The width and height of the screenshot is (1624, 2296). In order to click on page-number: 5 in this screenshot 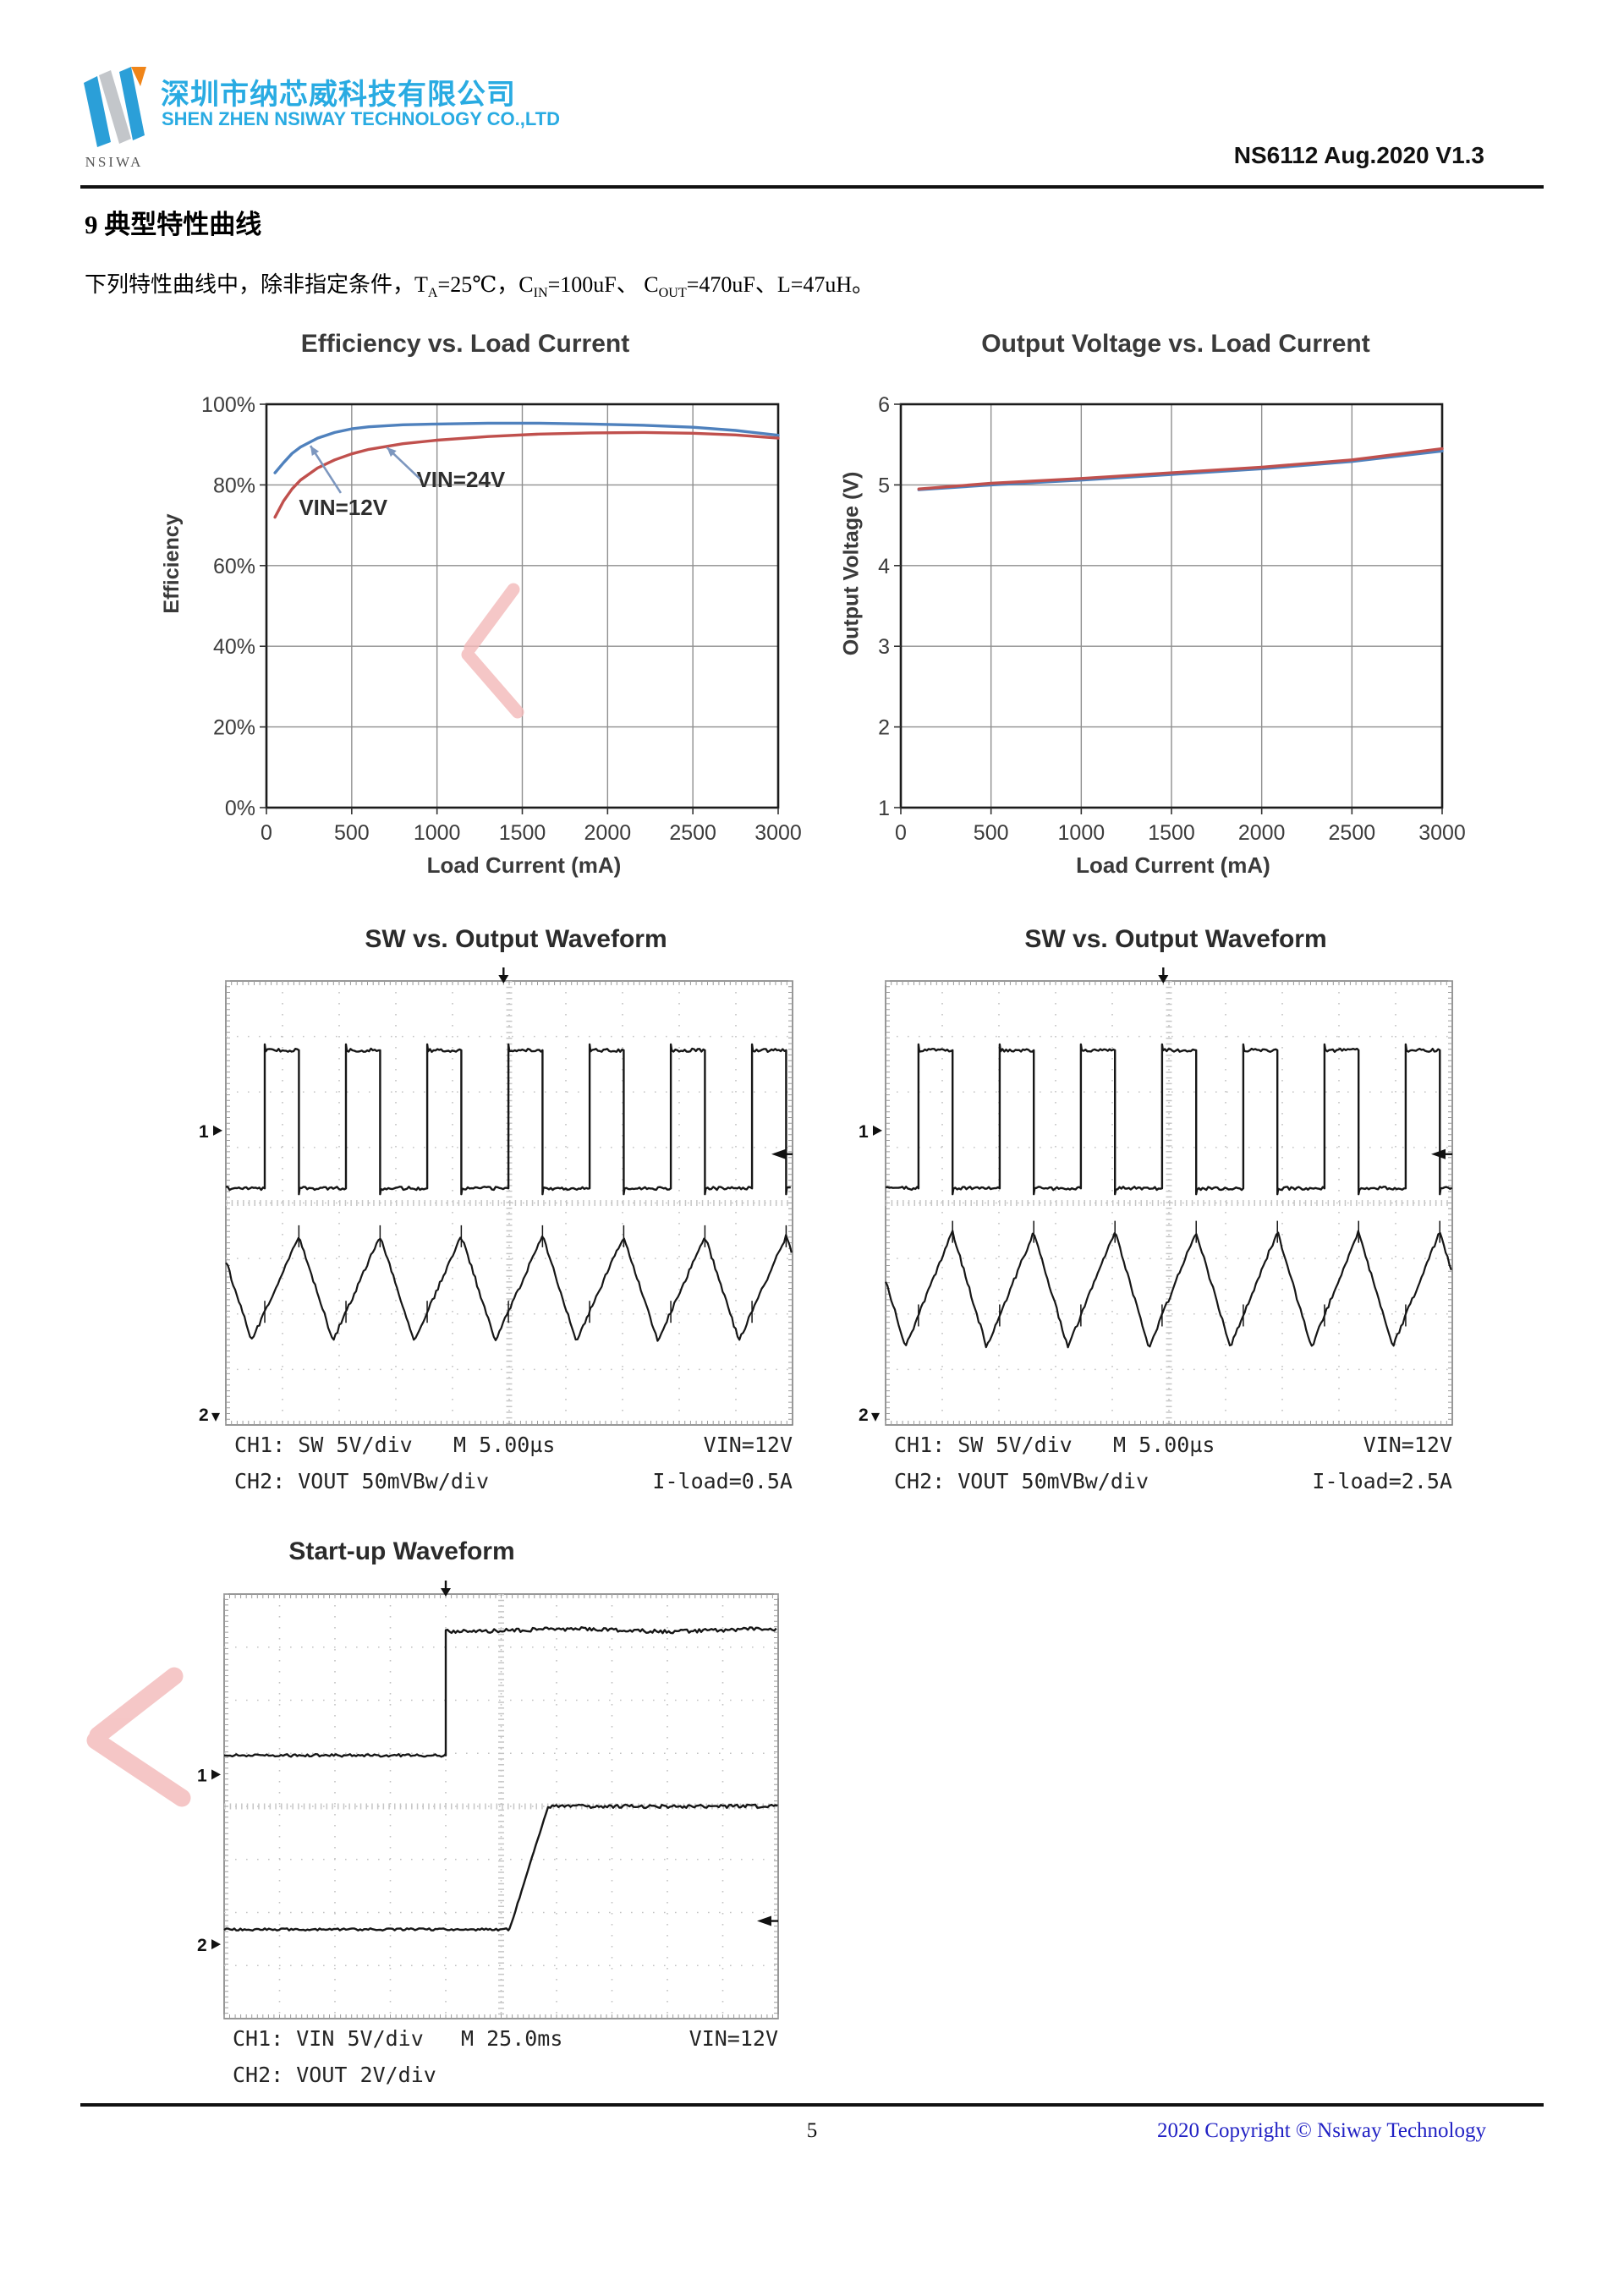, I will do `click(812, 2131)`.